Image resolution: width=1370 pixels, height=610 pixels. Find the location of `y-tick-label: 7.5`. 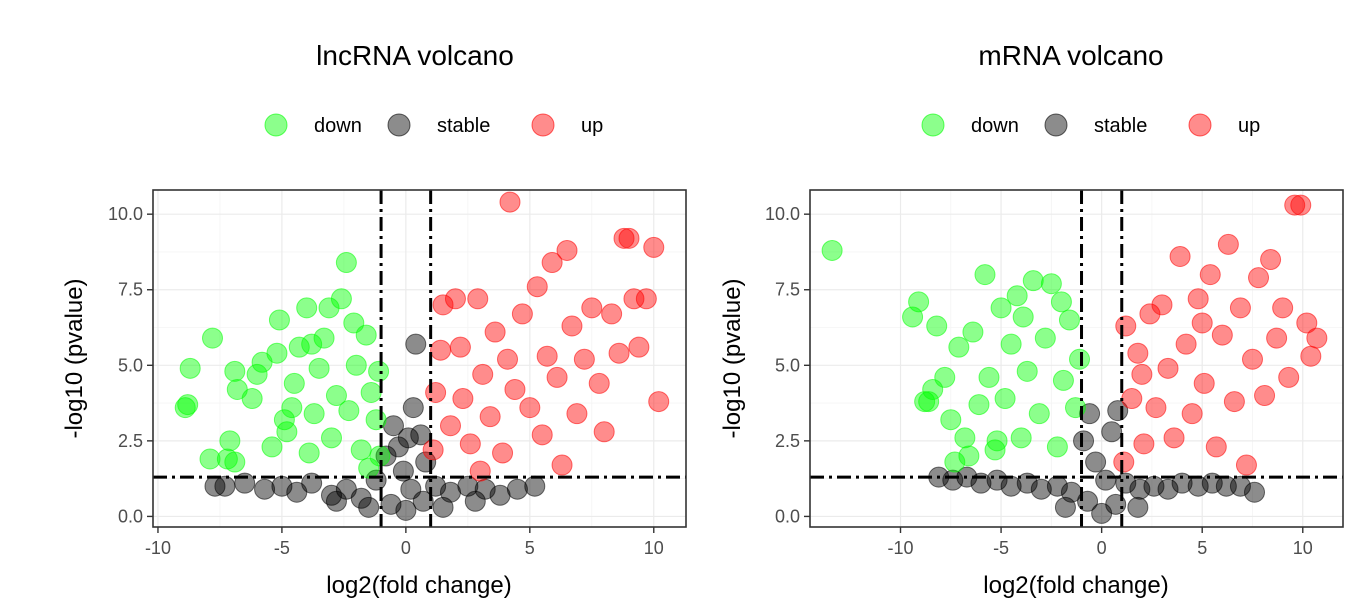

y-tick-label: 7.5 is located at coordinates (130, 290).